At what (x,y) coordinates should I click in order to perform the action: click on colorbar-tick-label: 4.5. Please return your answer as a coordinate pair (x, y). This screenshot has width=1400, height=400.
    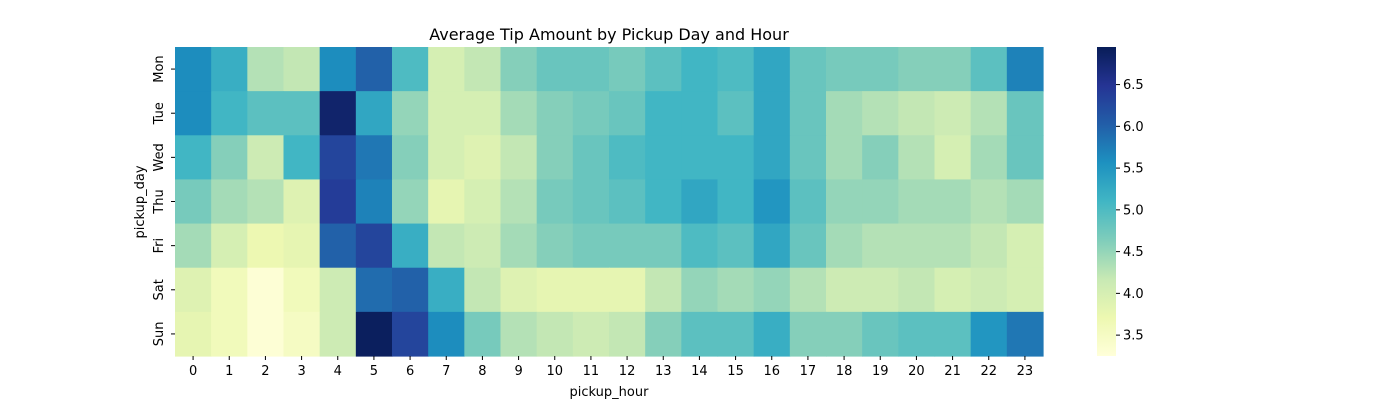
    Looking at the image, I should click on (1133, 252).